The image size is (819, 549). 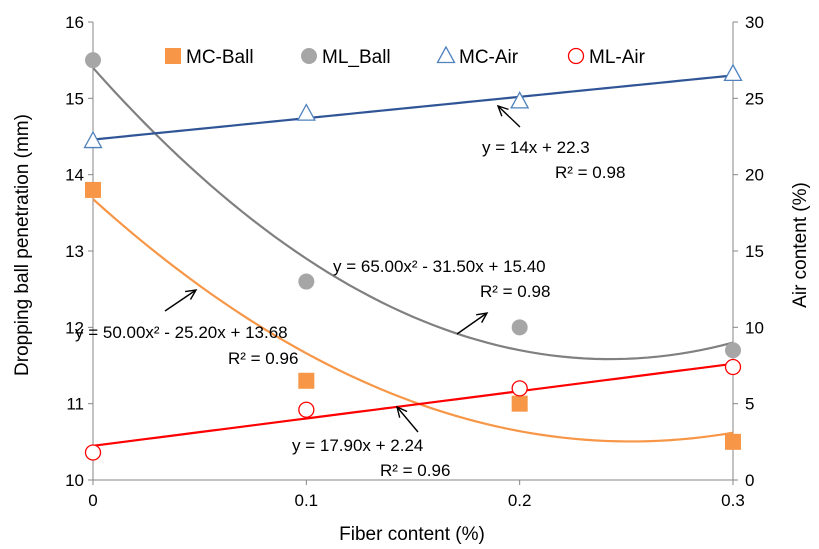 I want to click on x-tick-label: 0.1, so click(x=307, y=500).